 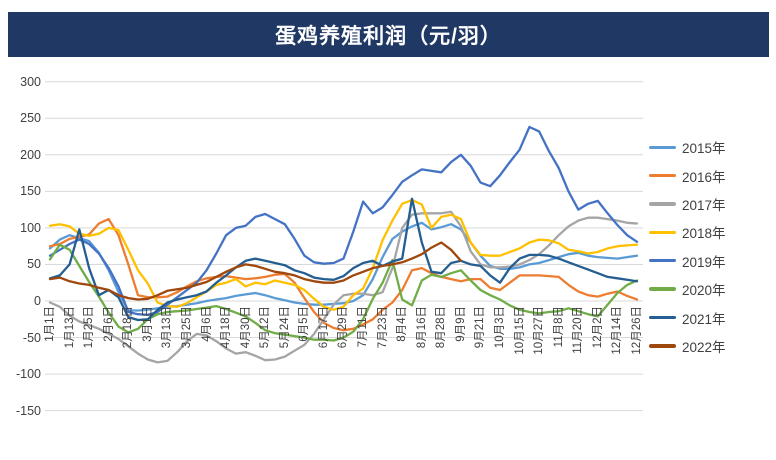 What do you see at coordinates (30, 227) in the screenshot?
I see `y-tick-label: 100` at bounding box center [30, 227].